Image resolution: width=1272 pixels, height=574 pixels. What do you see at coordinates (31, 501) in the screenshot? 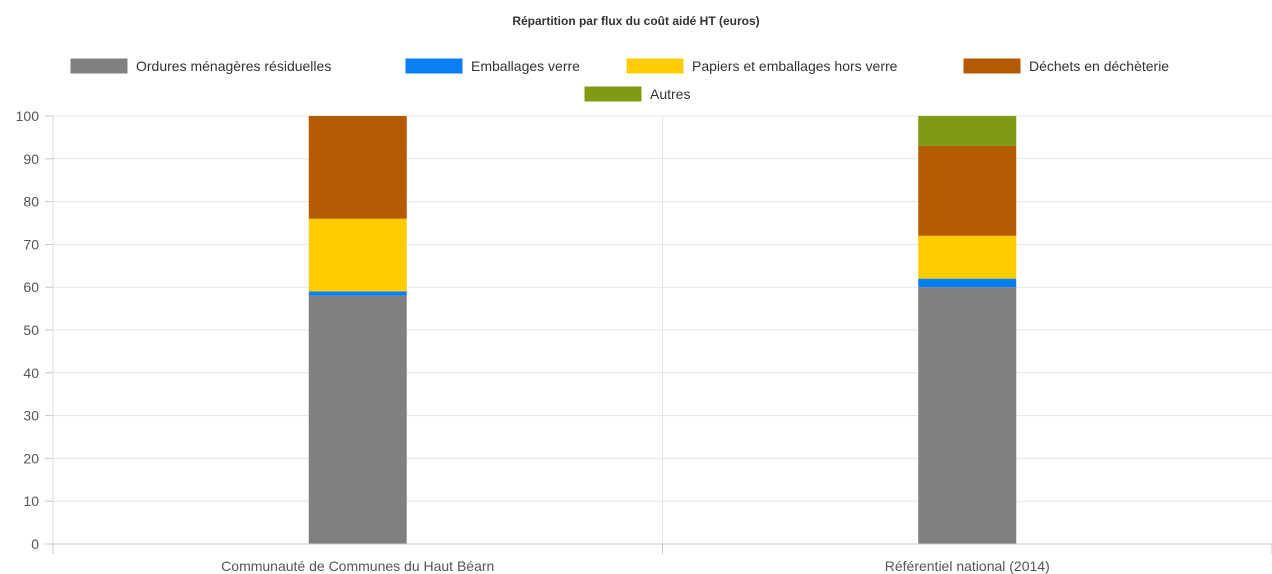
I see `y-tick-label: 10` at bounding box center [31, 501].